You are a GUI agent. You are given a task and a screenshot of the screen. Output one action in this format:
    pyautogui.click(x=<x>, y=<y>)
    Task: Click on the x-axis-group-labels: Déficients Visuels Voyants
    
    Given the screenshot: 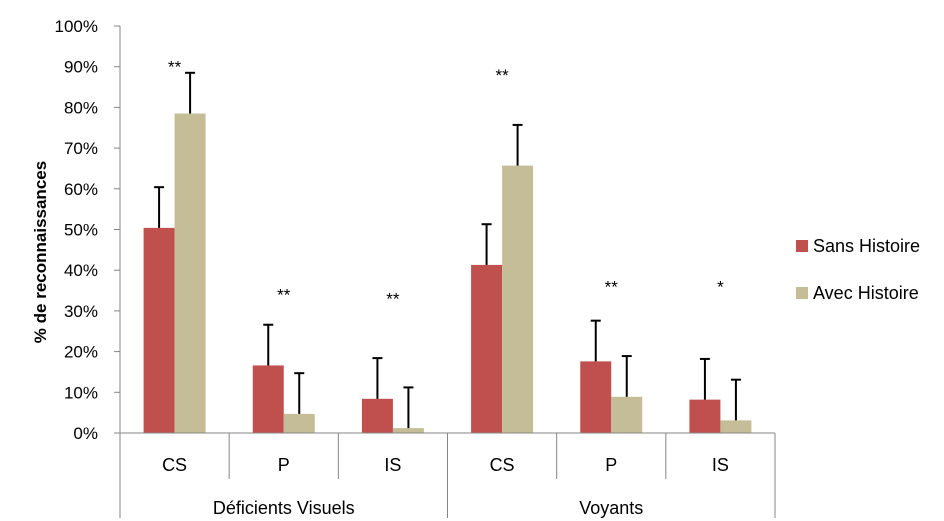 What is the action you would take?
    pyautogui.click(x=428, y=508)
    